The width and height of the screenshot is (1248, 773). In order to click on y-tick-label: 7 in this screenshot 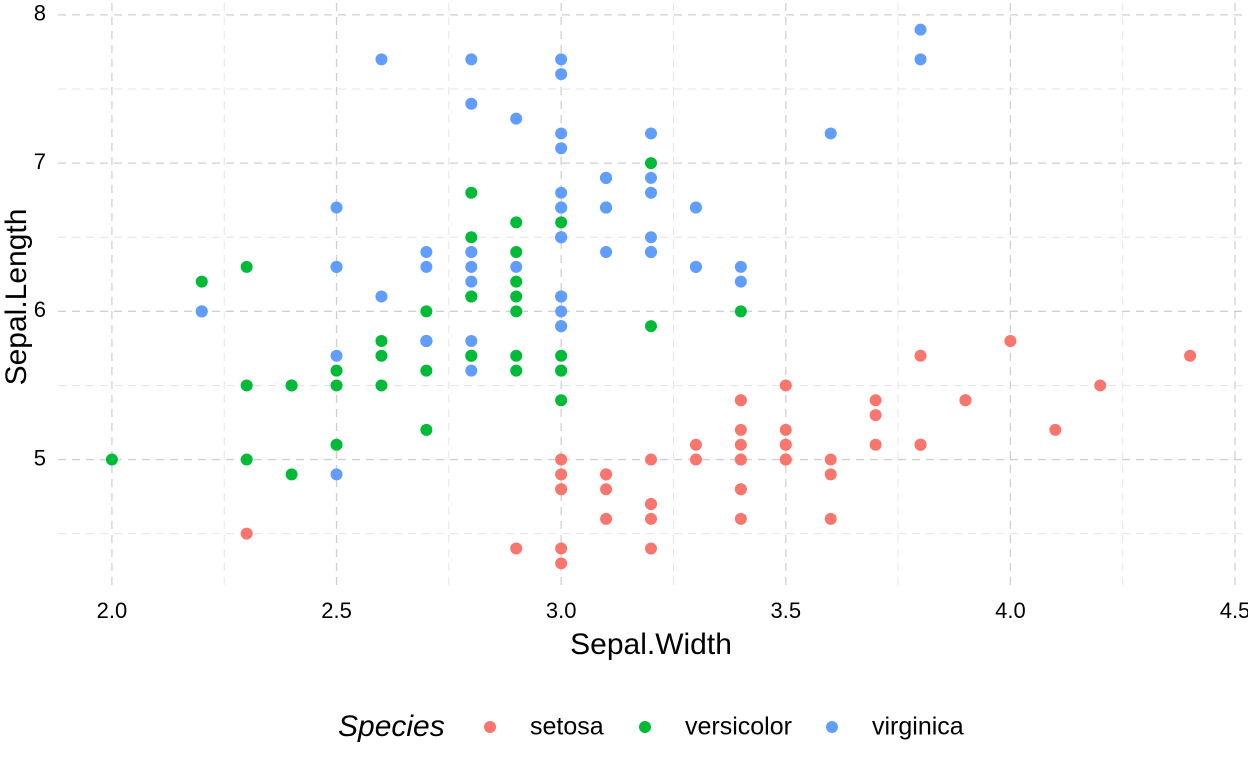, I will do `click(40, 161)`.